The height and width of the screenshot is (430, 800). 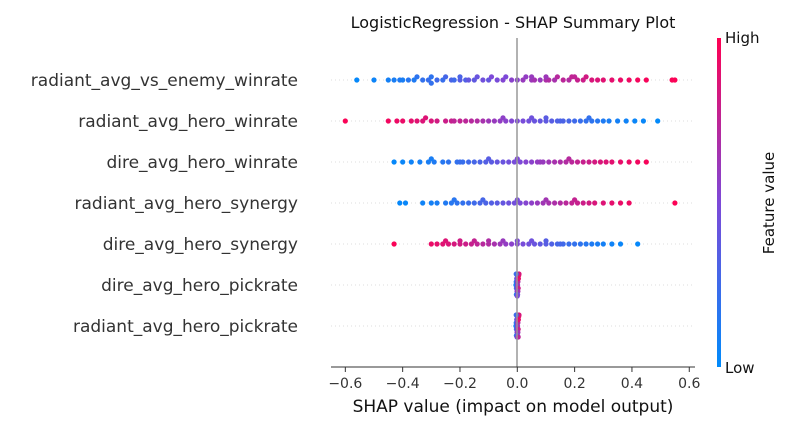 What do you see at coordinates (719, 202) in the screenshot?
I see `colorbar` at bounding box center [719, 202].